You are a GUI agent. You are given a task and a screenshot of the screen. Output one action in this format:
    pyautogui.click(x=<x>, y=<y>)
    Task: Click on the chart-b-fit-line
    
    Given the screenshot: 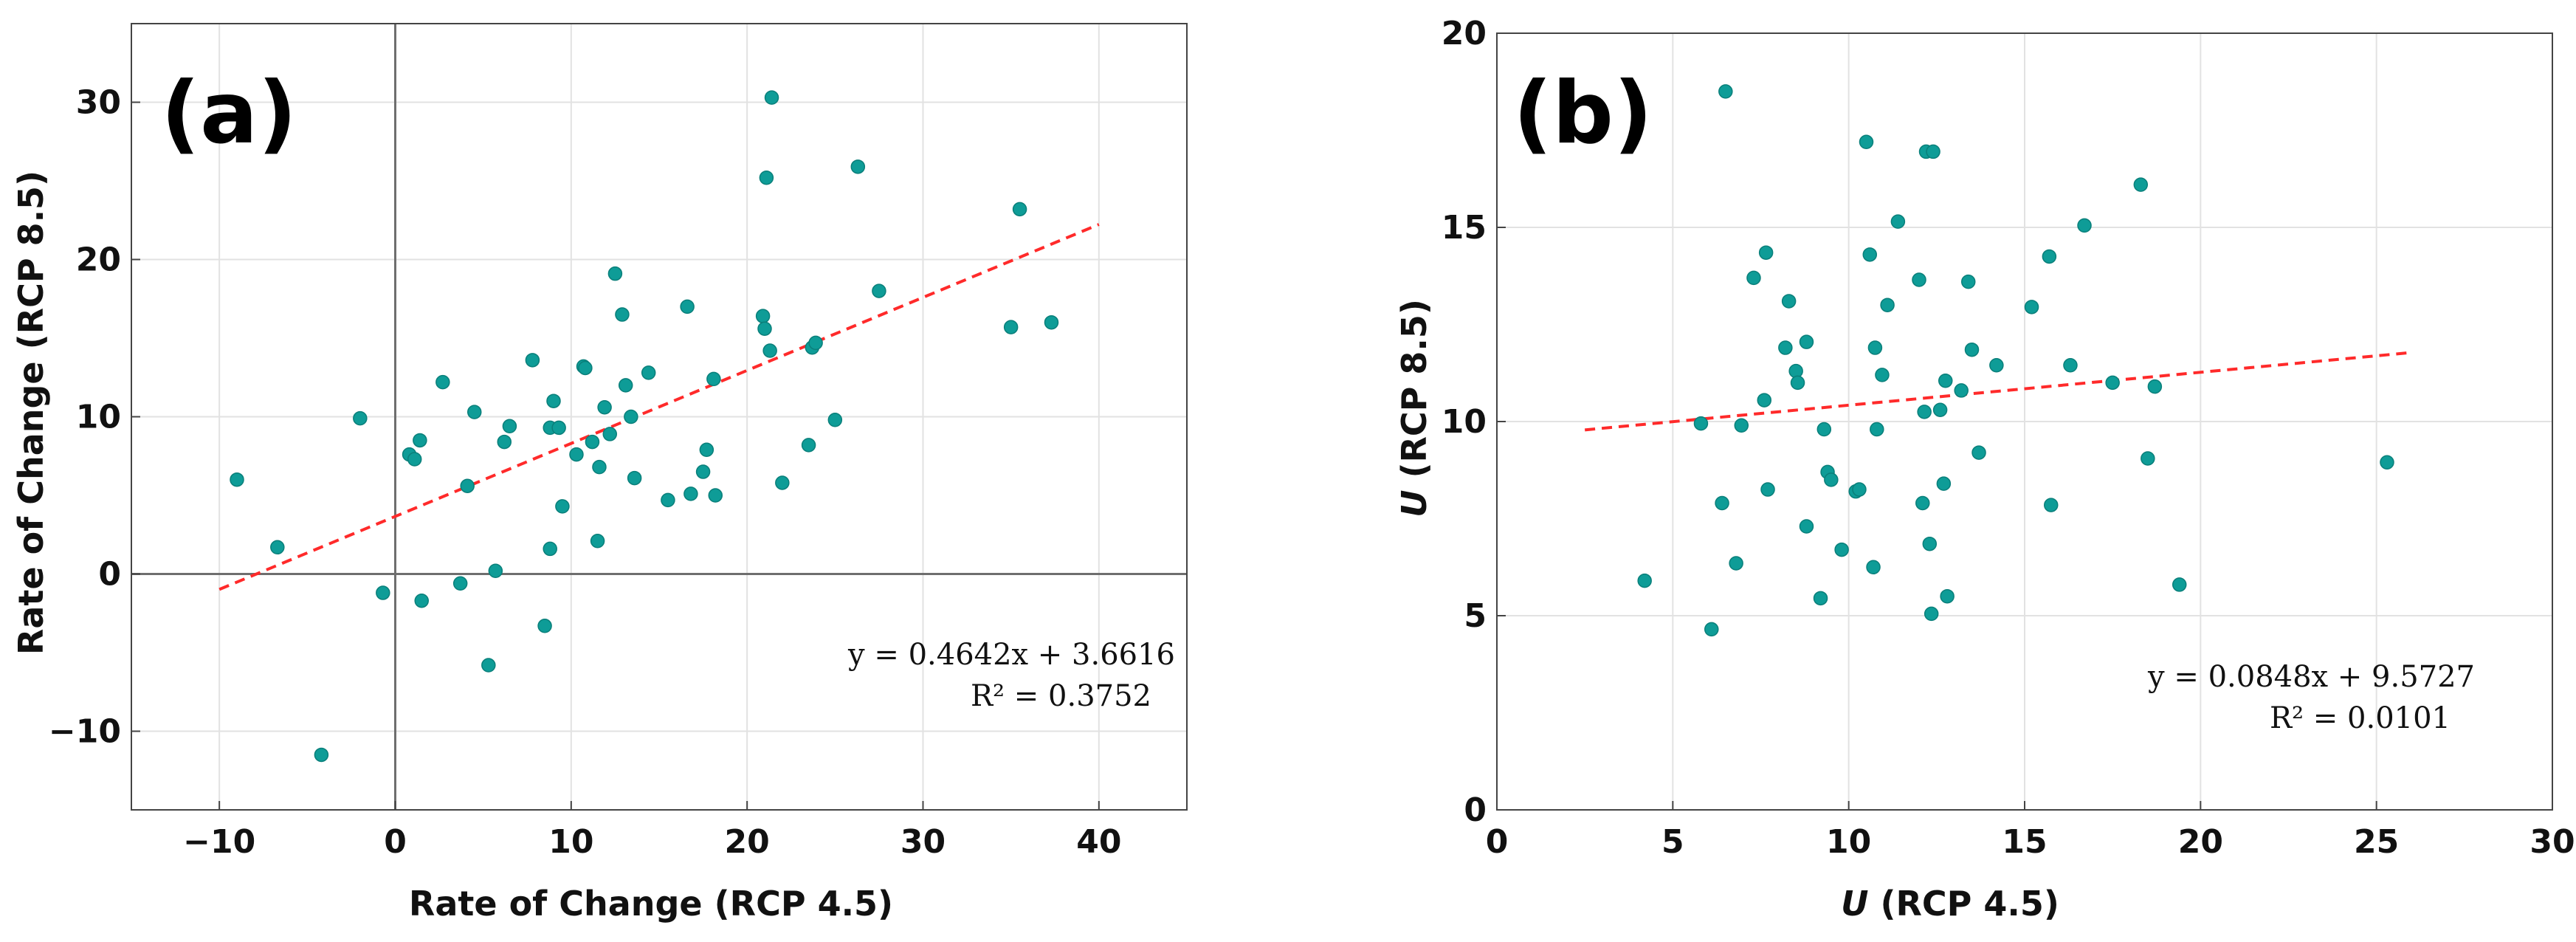 What is the action you would take?
    pyautogui.click(x=1998, y=391)
    